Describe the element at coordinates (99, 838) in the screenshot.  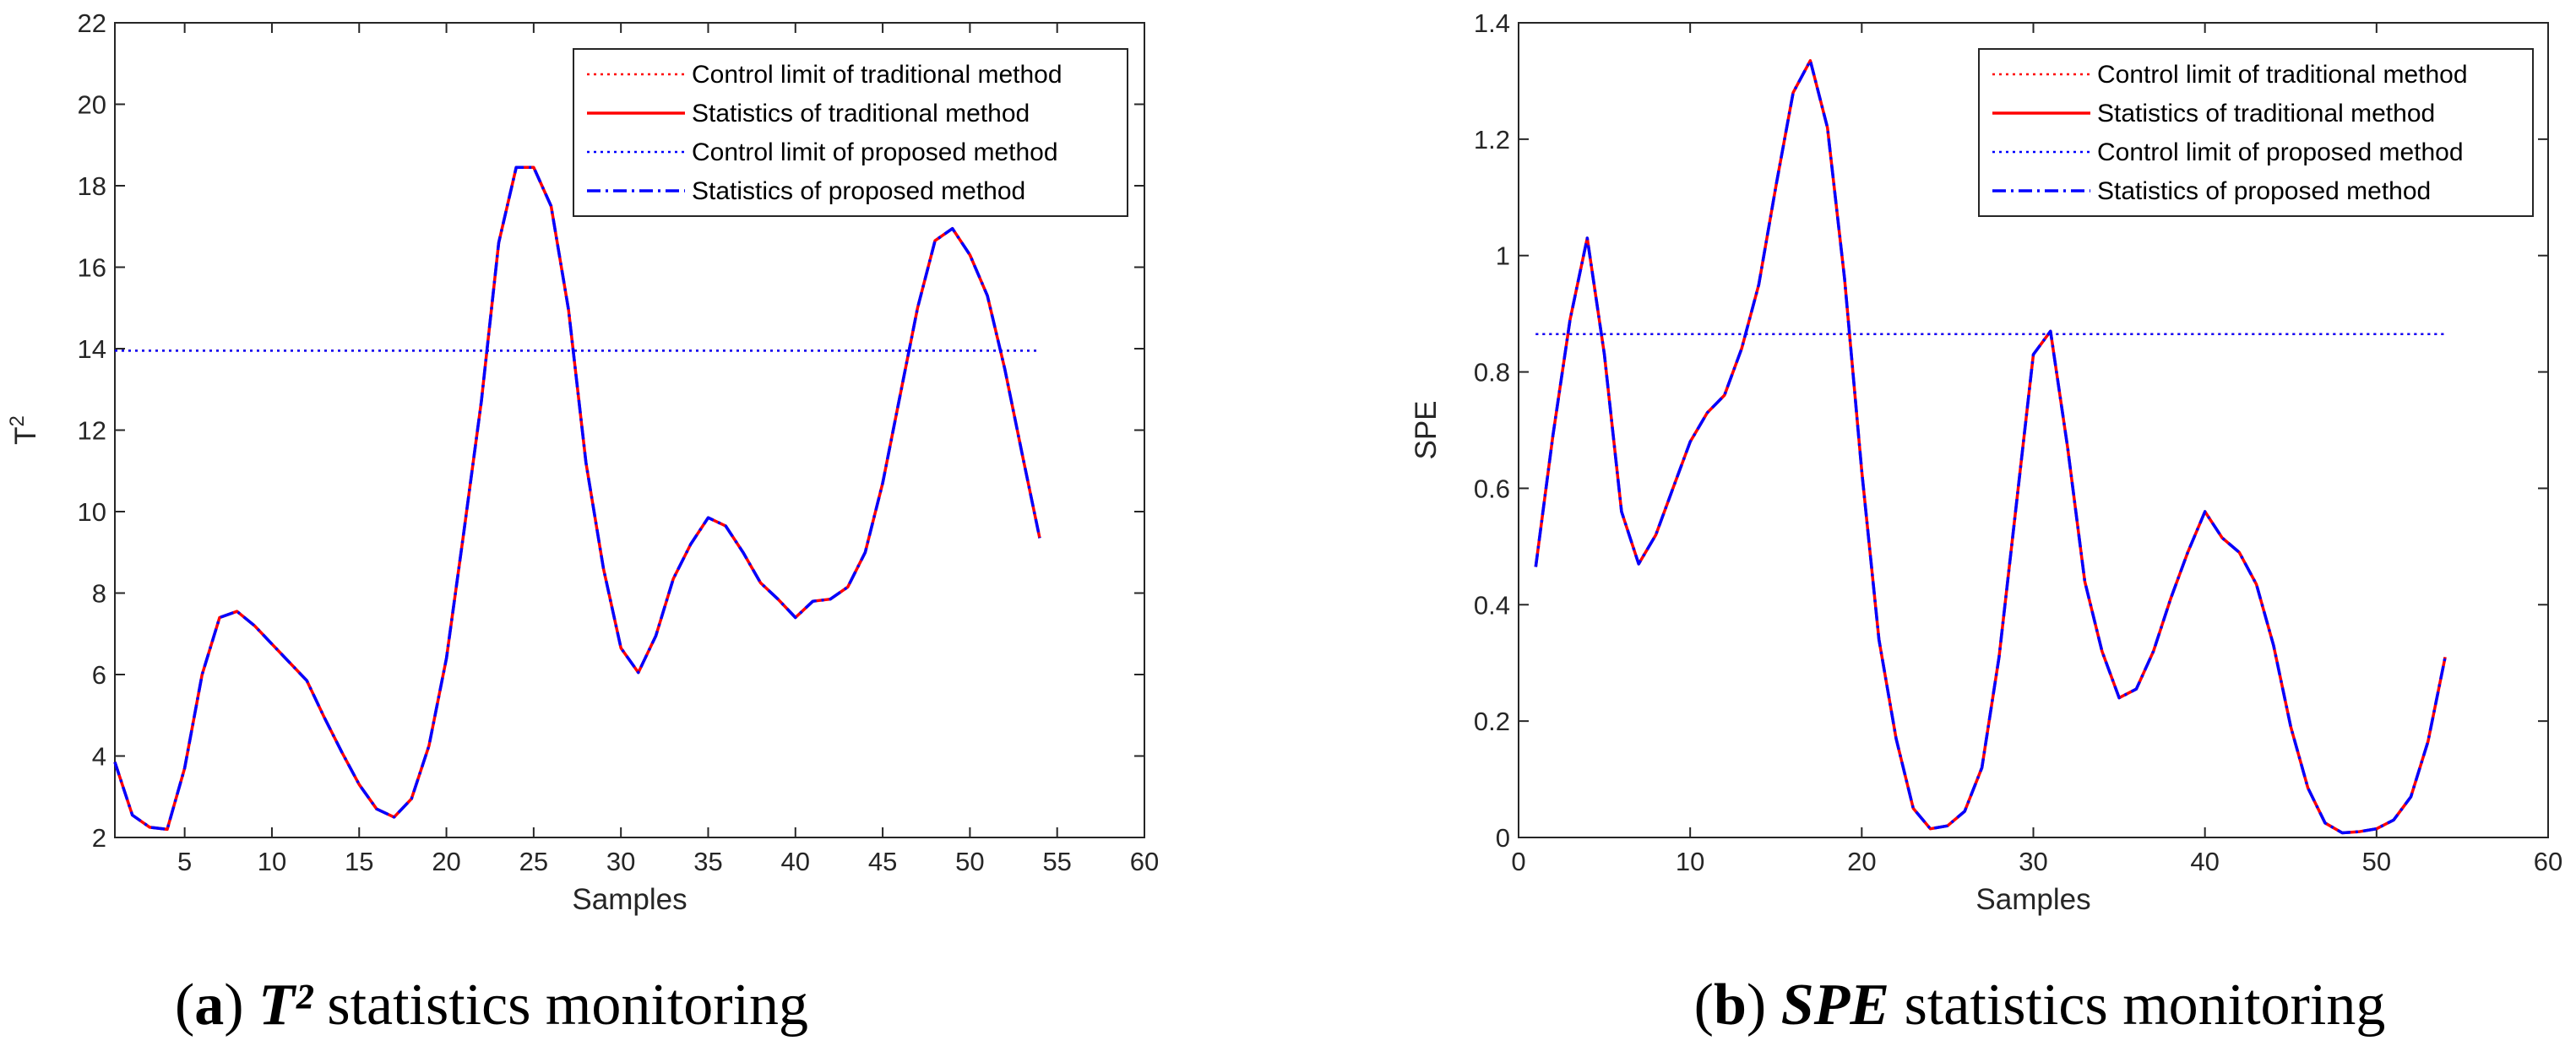
I see `y-tick-label: 2` at that location.